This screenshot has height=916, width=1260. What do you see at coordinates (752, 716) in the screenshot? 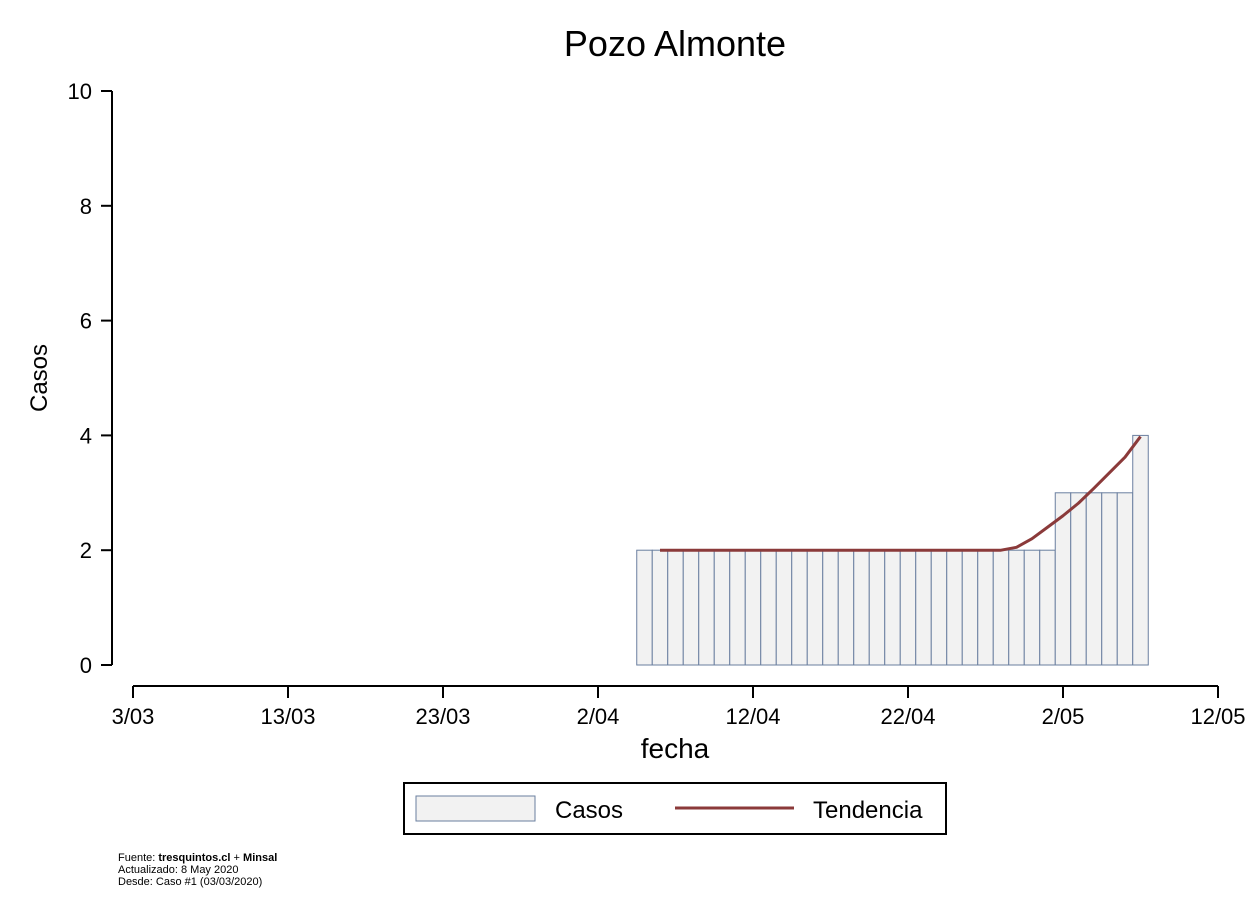
I see `x-tick-label: 12/04` at bounding box center [752, 716].